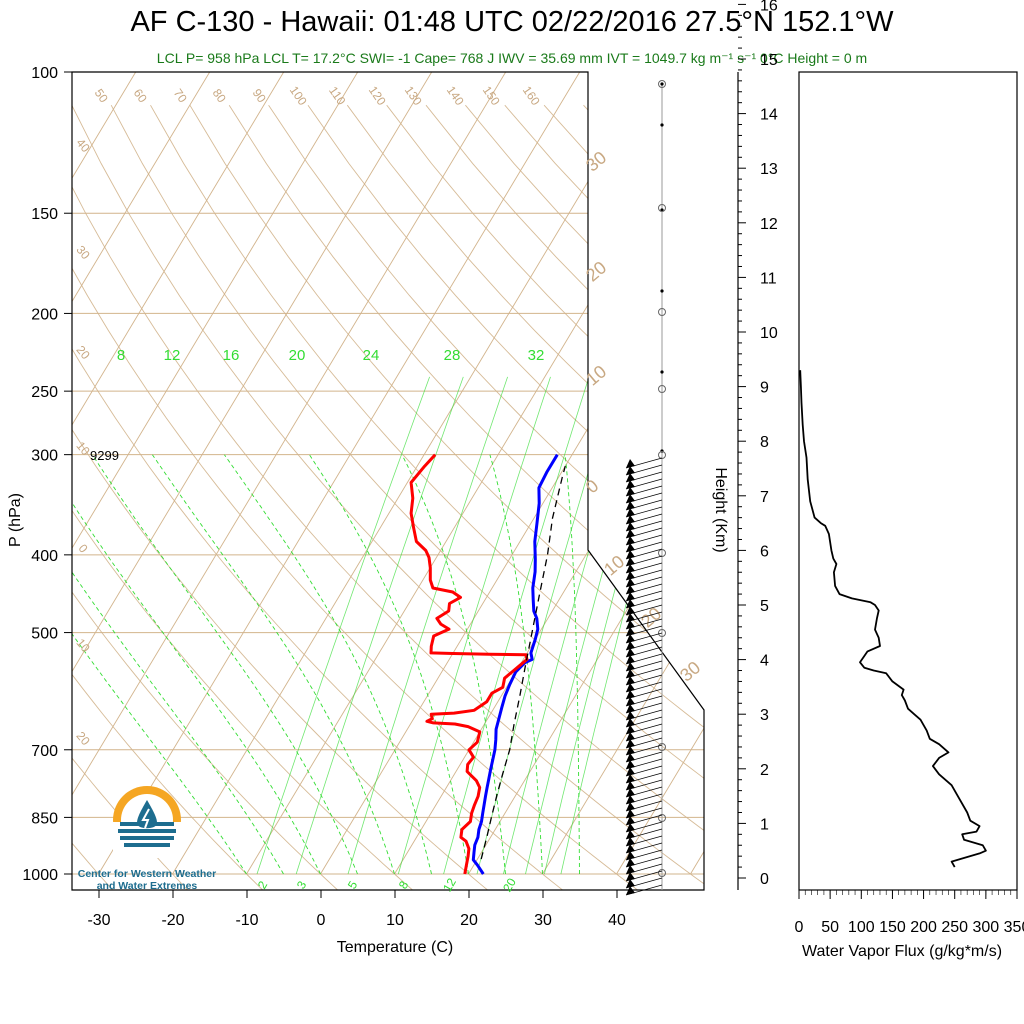 This screenshot has height=1024, width=1024. Describe the element at coordinates (509, 884) in the screenshot. I see `mixing-ratio-label: 20` at that location.